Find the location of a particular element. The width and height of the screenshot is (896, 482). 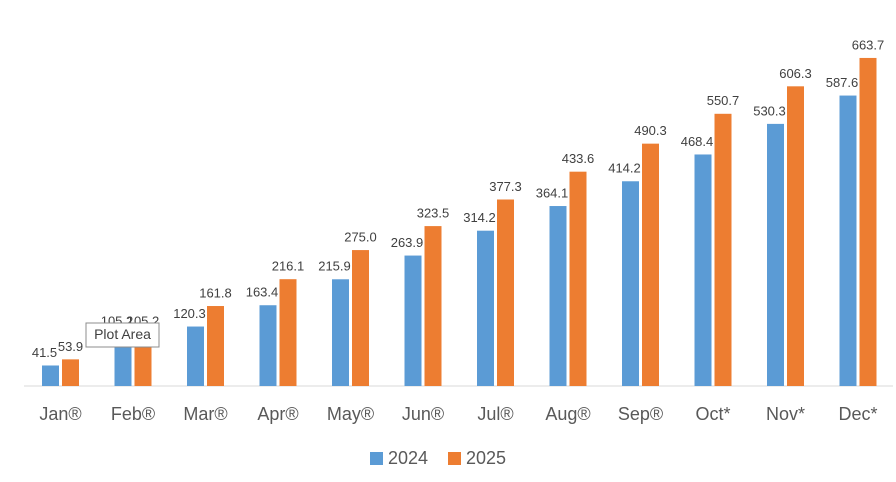

data-label: 414.2 is located at coordinates (624, 168).